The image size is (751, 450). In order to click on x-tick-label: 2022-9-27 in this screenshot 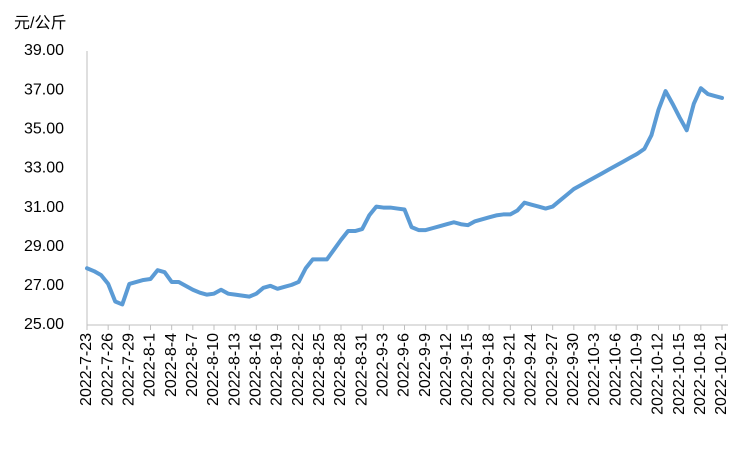, I will do `click(552, 369)`.